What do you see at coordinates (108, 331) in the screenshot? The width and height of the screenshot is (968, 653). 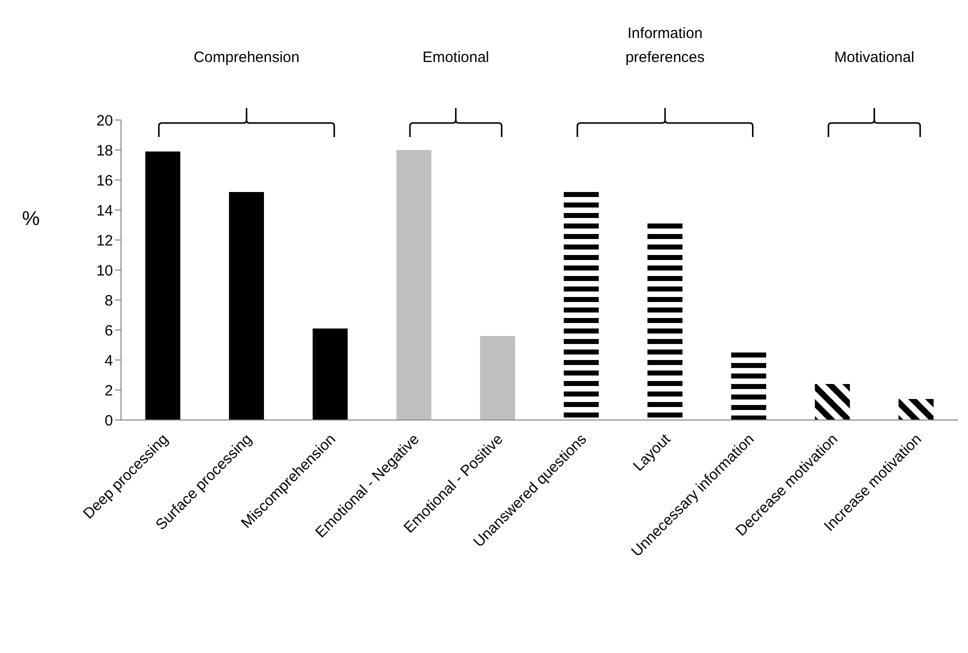 I see `y-tick-label: 6` at bounding box center [108, 331].